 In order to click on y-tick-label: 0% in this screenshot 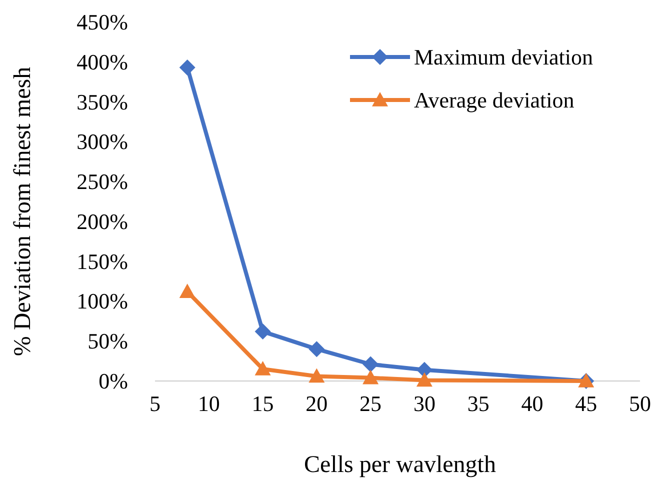, I will do `click(113, 381)`.